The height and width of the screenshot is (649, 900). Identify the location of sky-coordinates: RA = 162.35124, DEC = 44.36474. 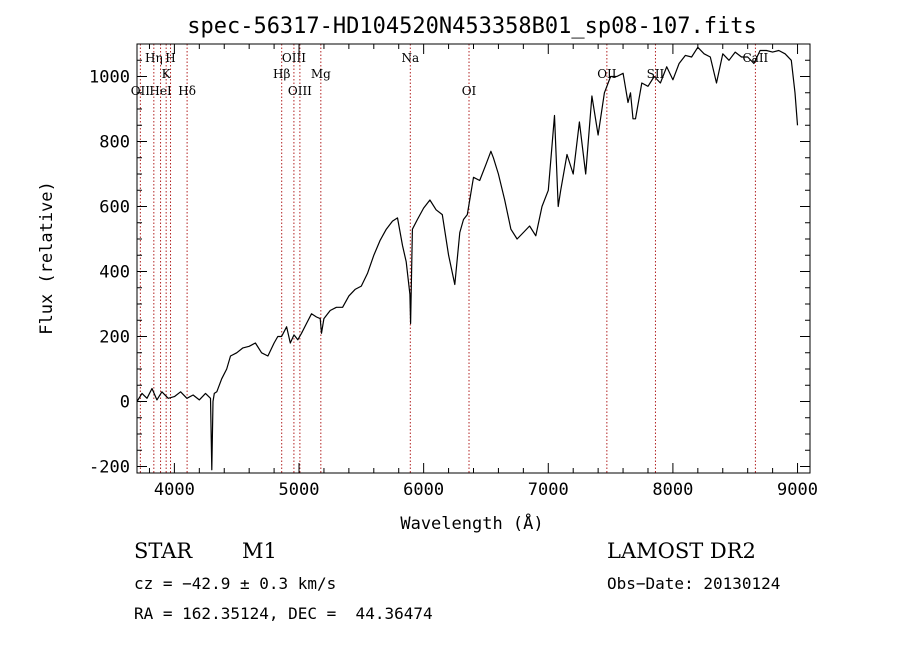
(283, 613).